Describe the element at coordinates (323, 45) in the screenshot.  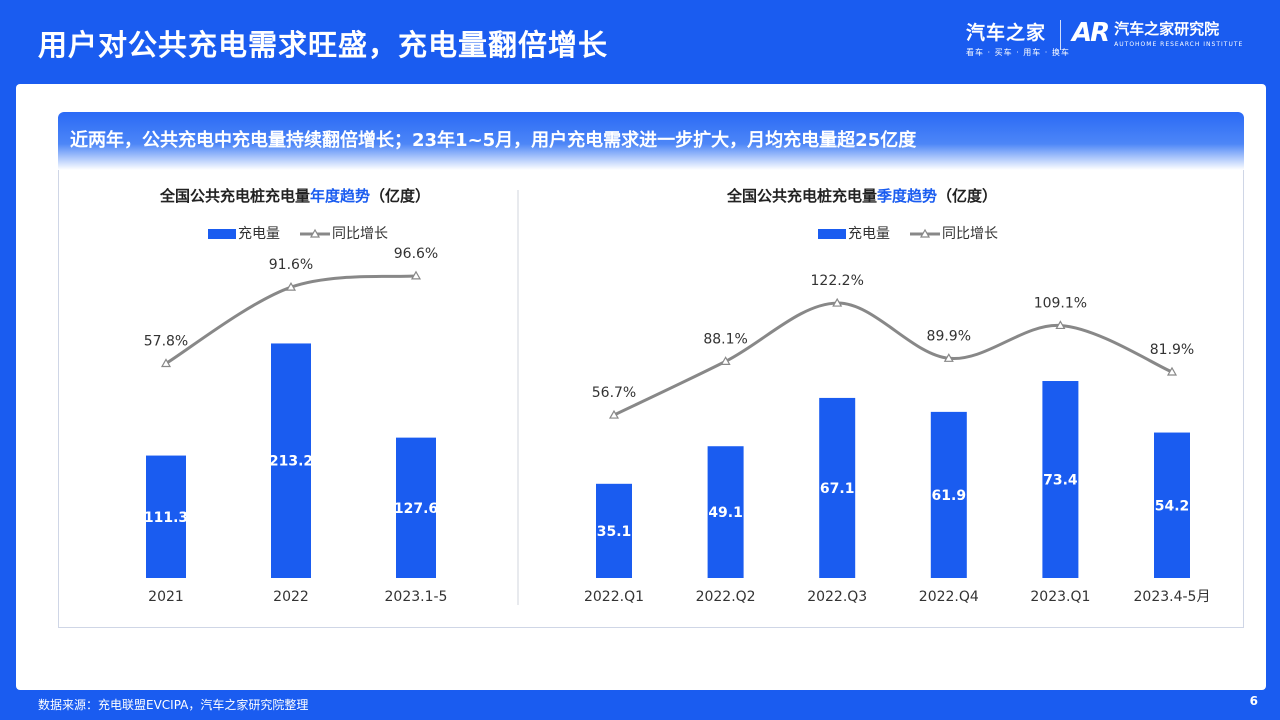
I see `page-title: 用户对公共充电需求旺盛，充电量翻倍增长` at that location.